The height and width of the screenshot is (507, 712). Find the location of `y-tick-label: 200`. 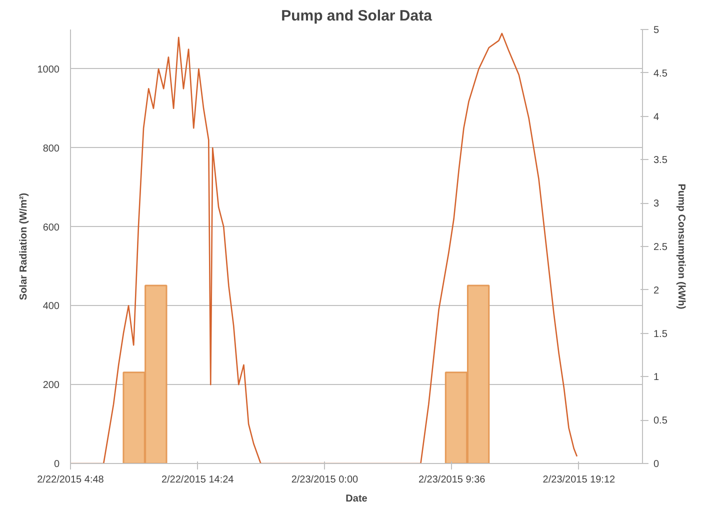

y-tick-label: 200 is located at coordinates (51, 386).